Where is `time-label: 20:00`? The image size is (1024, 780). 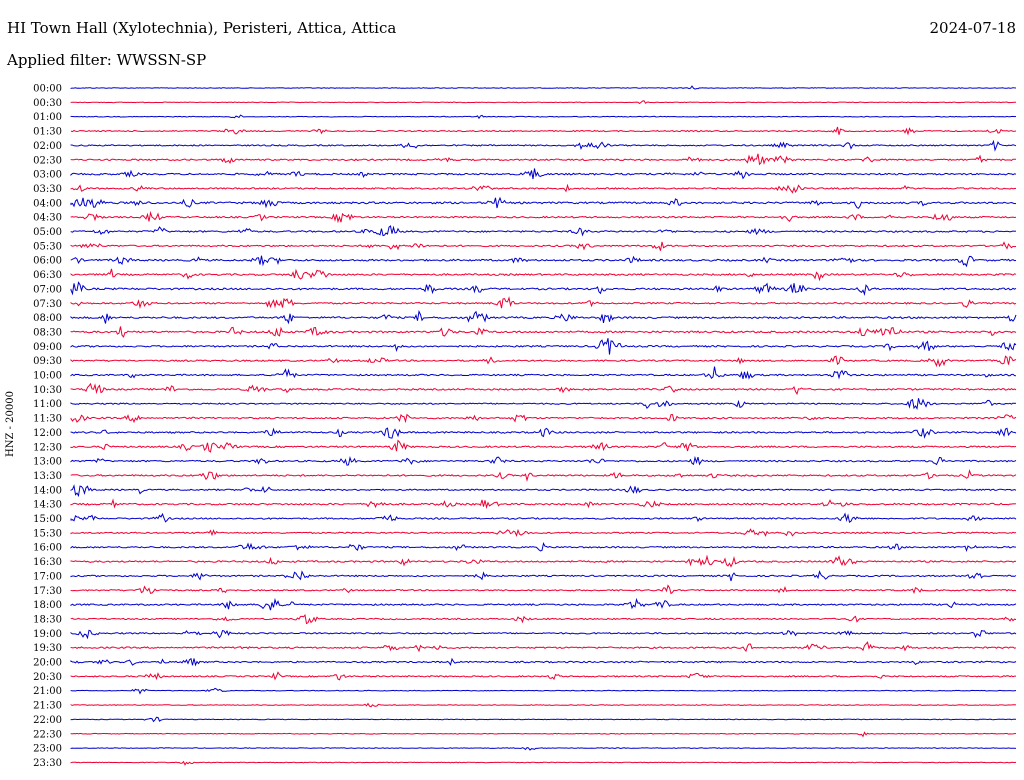 time-label: 20:00 is located at coordinates (47, 663).